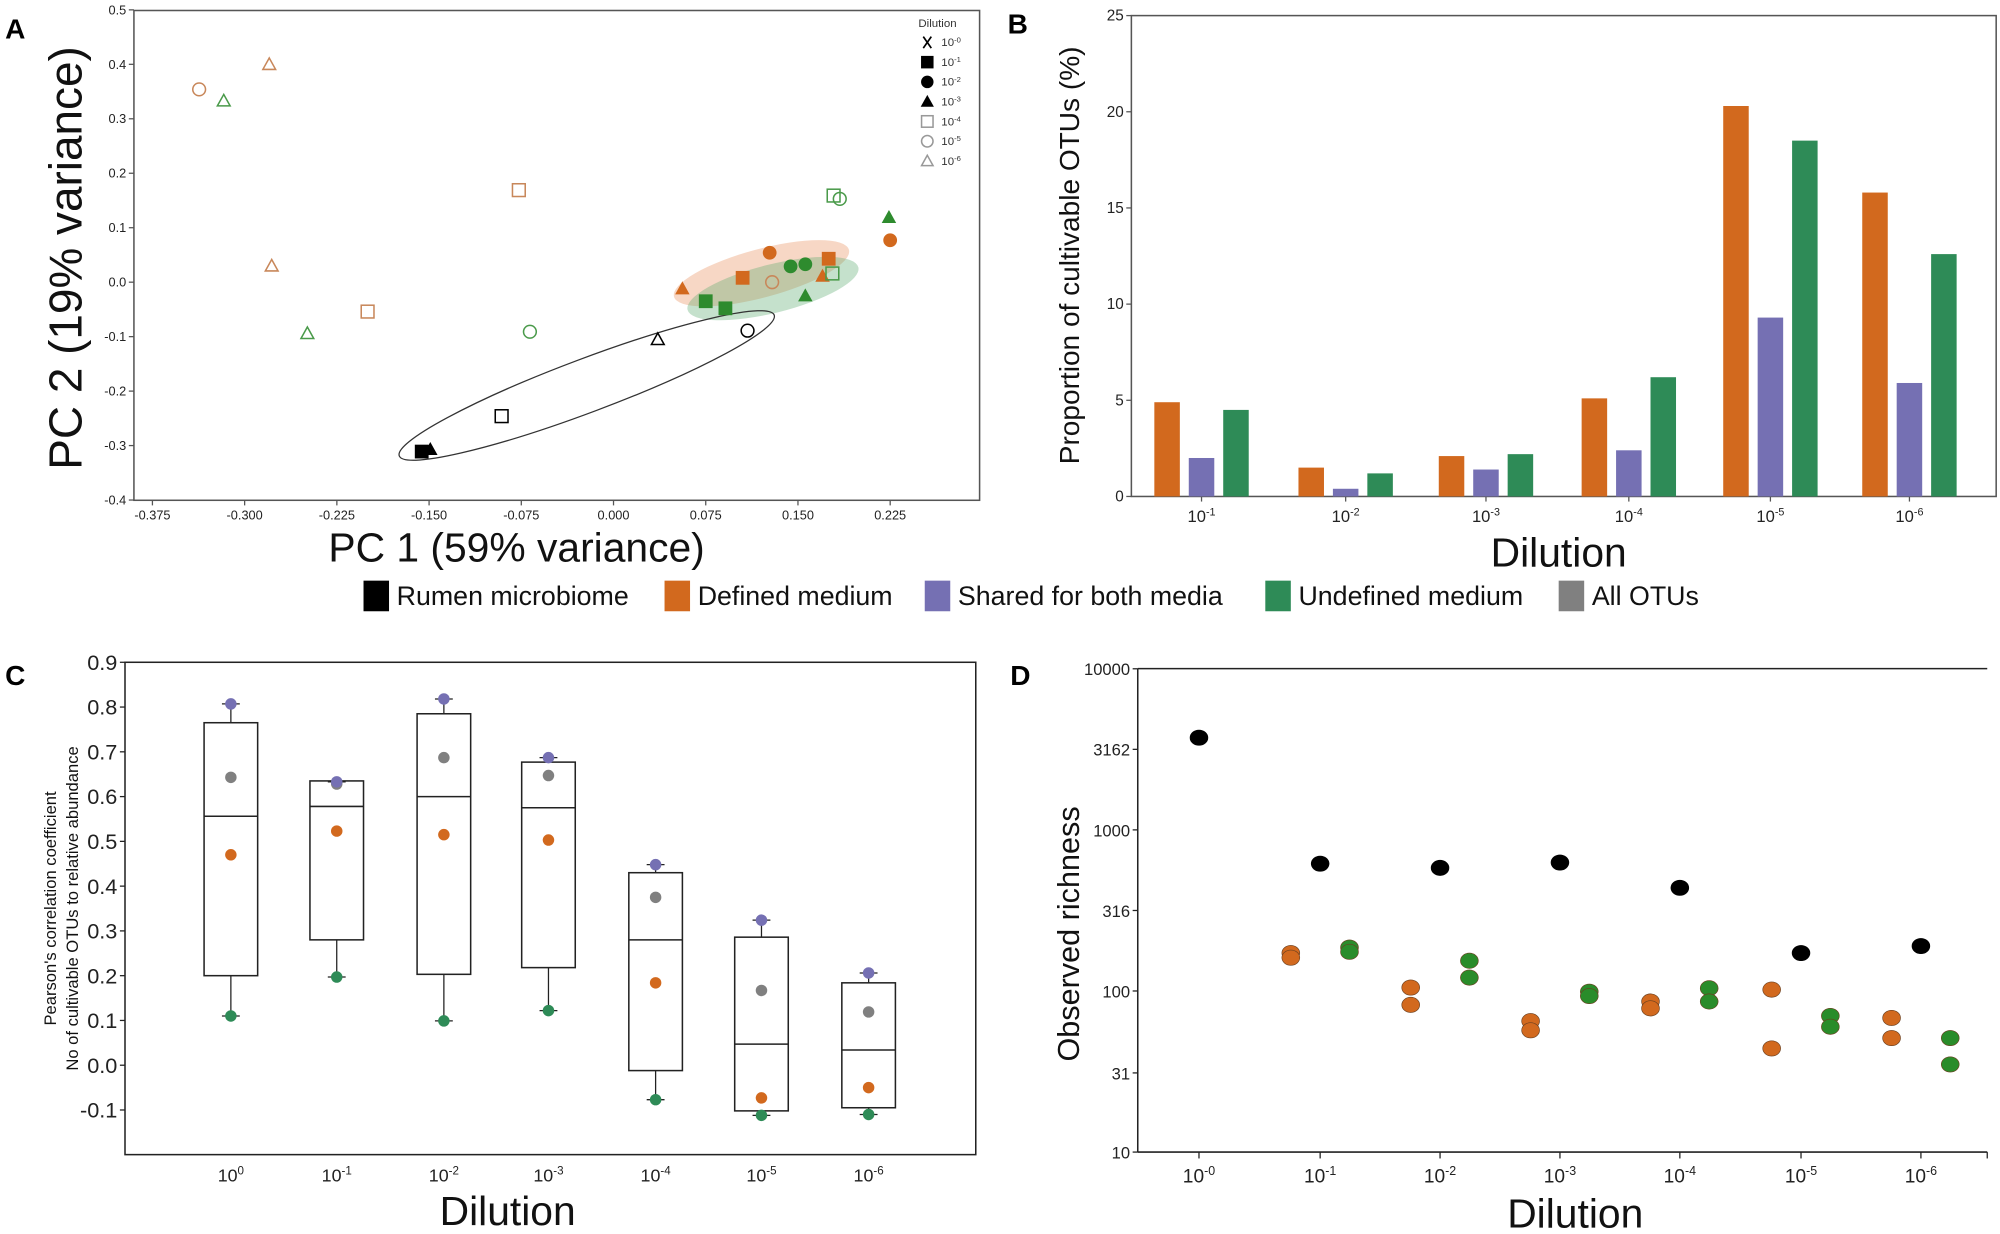 The height and width of the screenshot is (1234, 2000). I want to click on rumen-ellipse, so click(587, 385).